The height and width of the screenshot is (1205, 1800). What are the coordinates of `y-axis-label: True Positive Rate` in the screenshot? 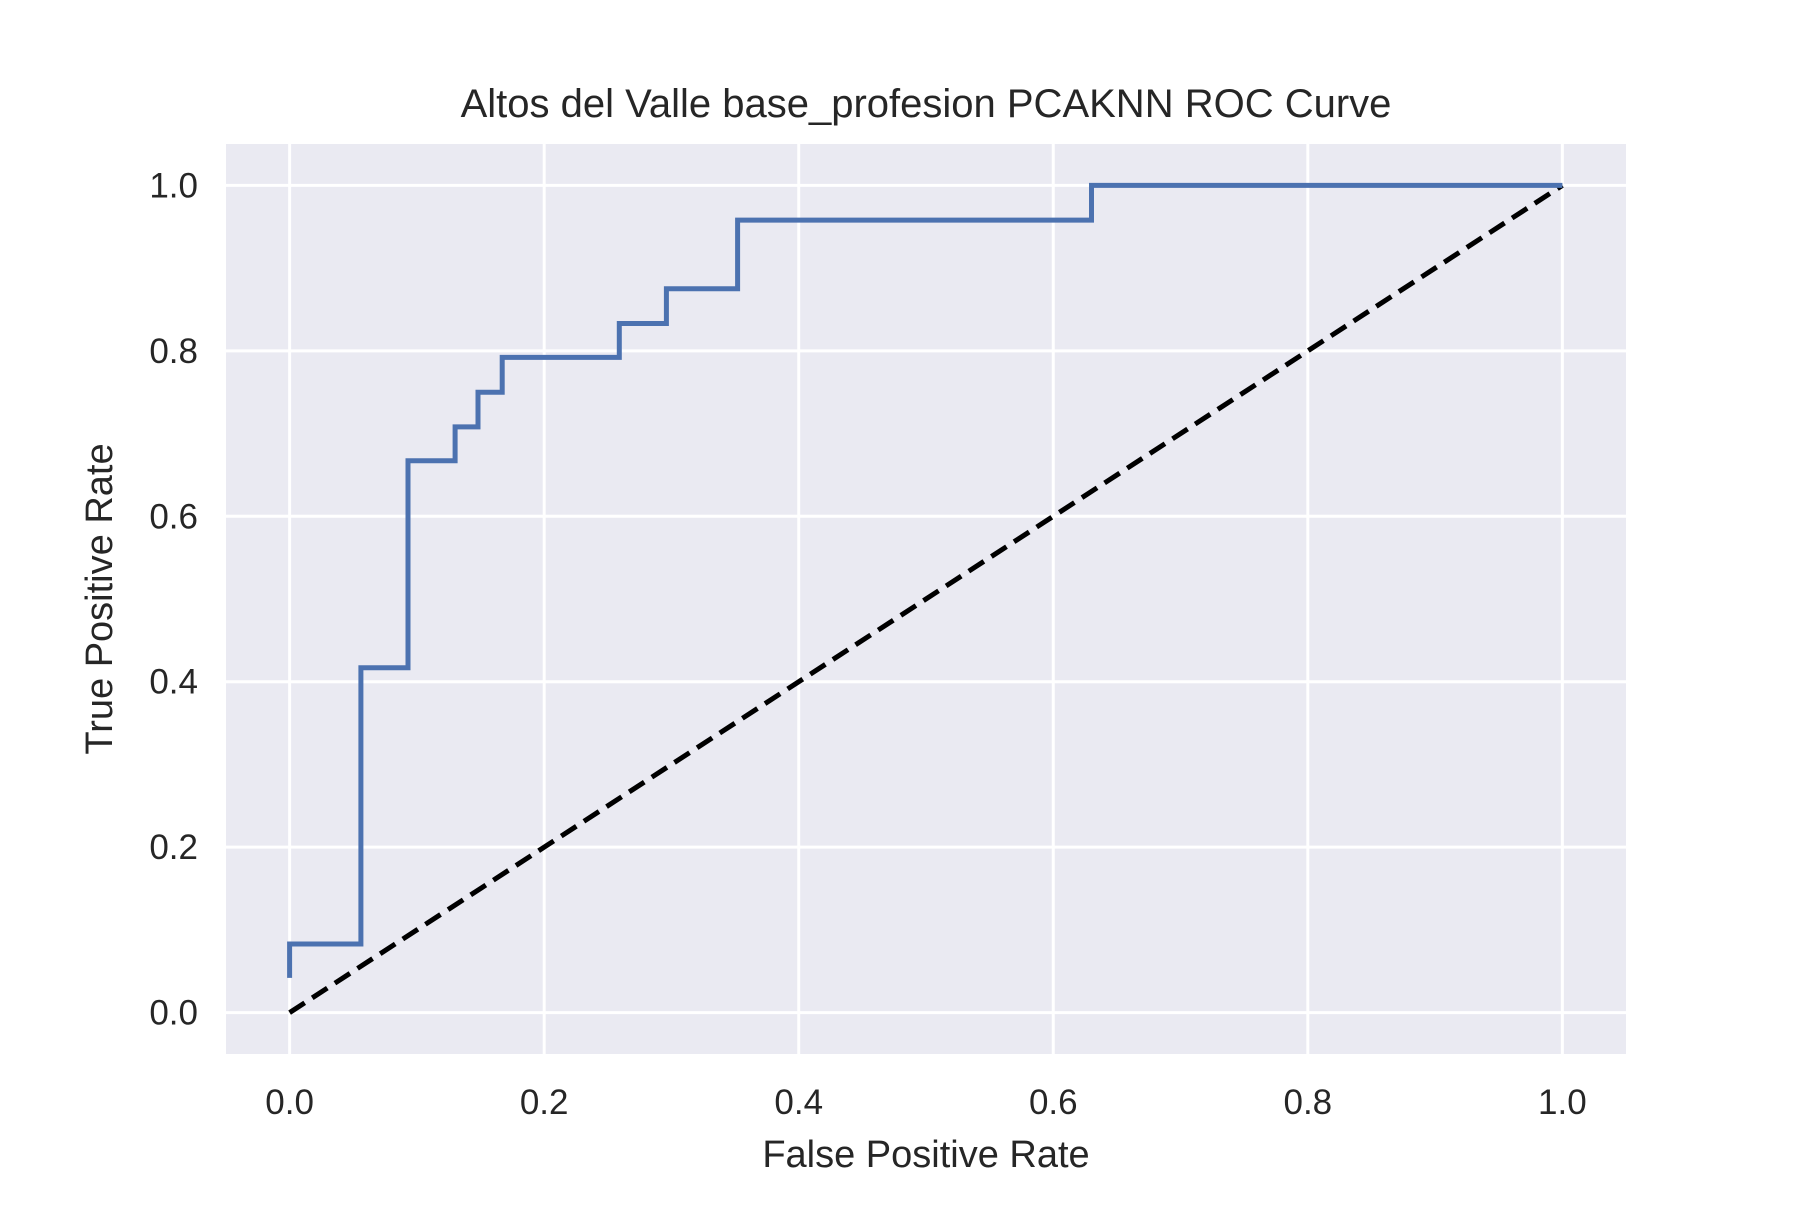 It's located at (100, 598).